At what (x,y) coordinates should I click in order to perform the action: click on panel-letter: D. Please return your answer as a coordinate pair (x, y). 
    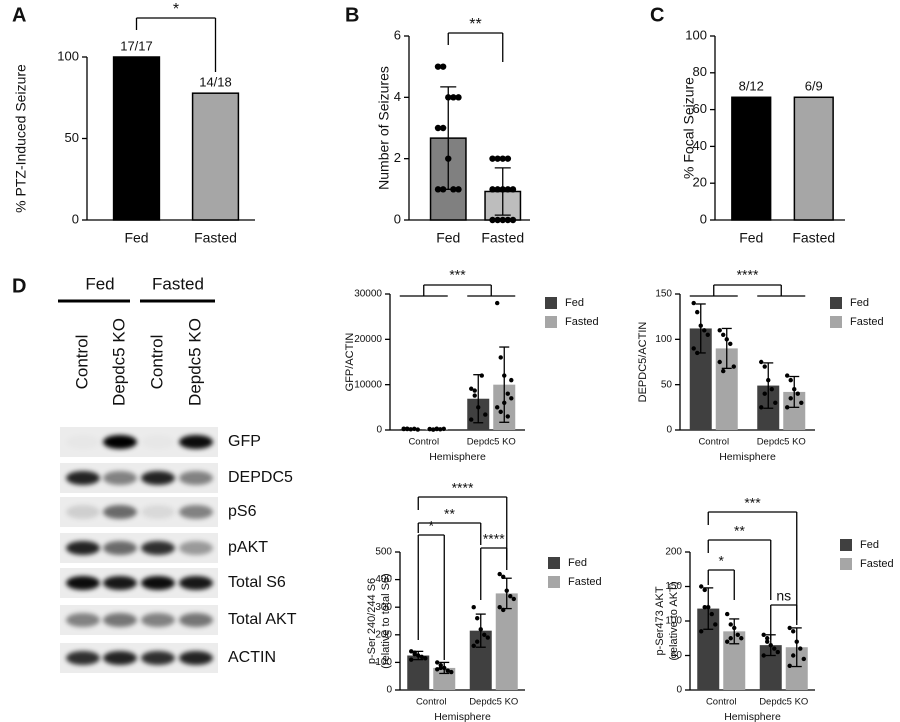
    Looking at the image, I should click on (19, 286).